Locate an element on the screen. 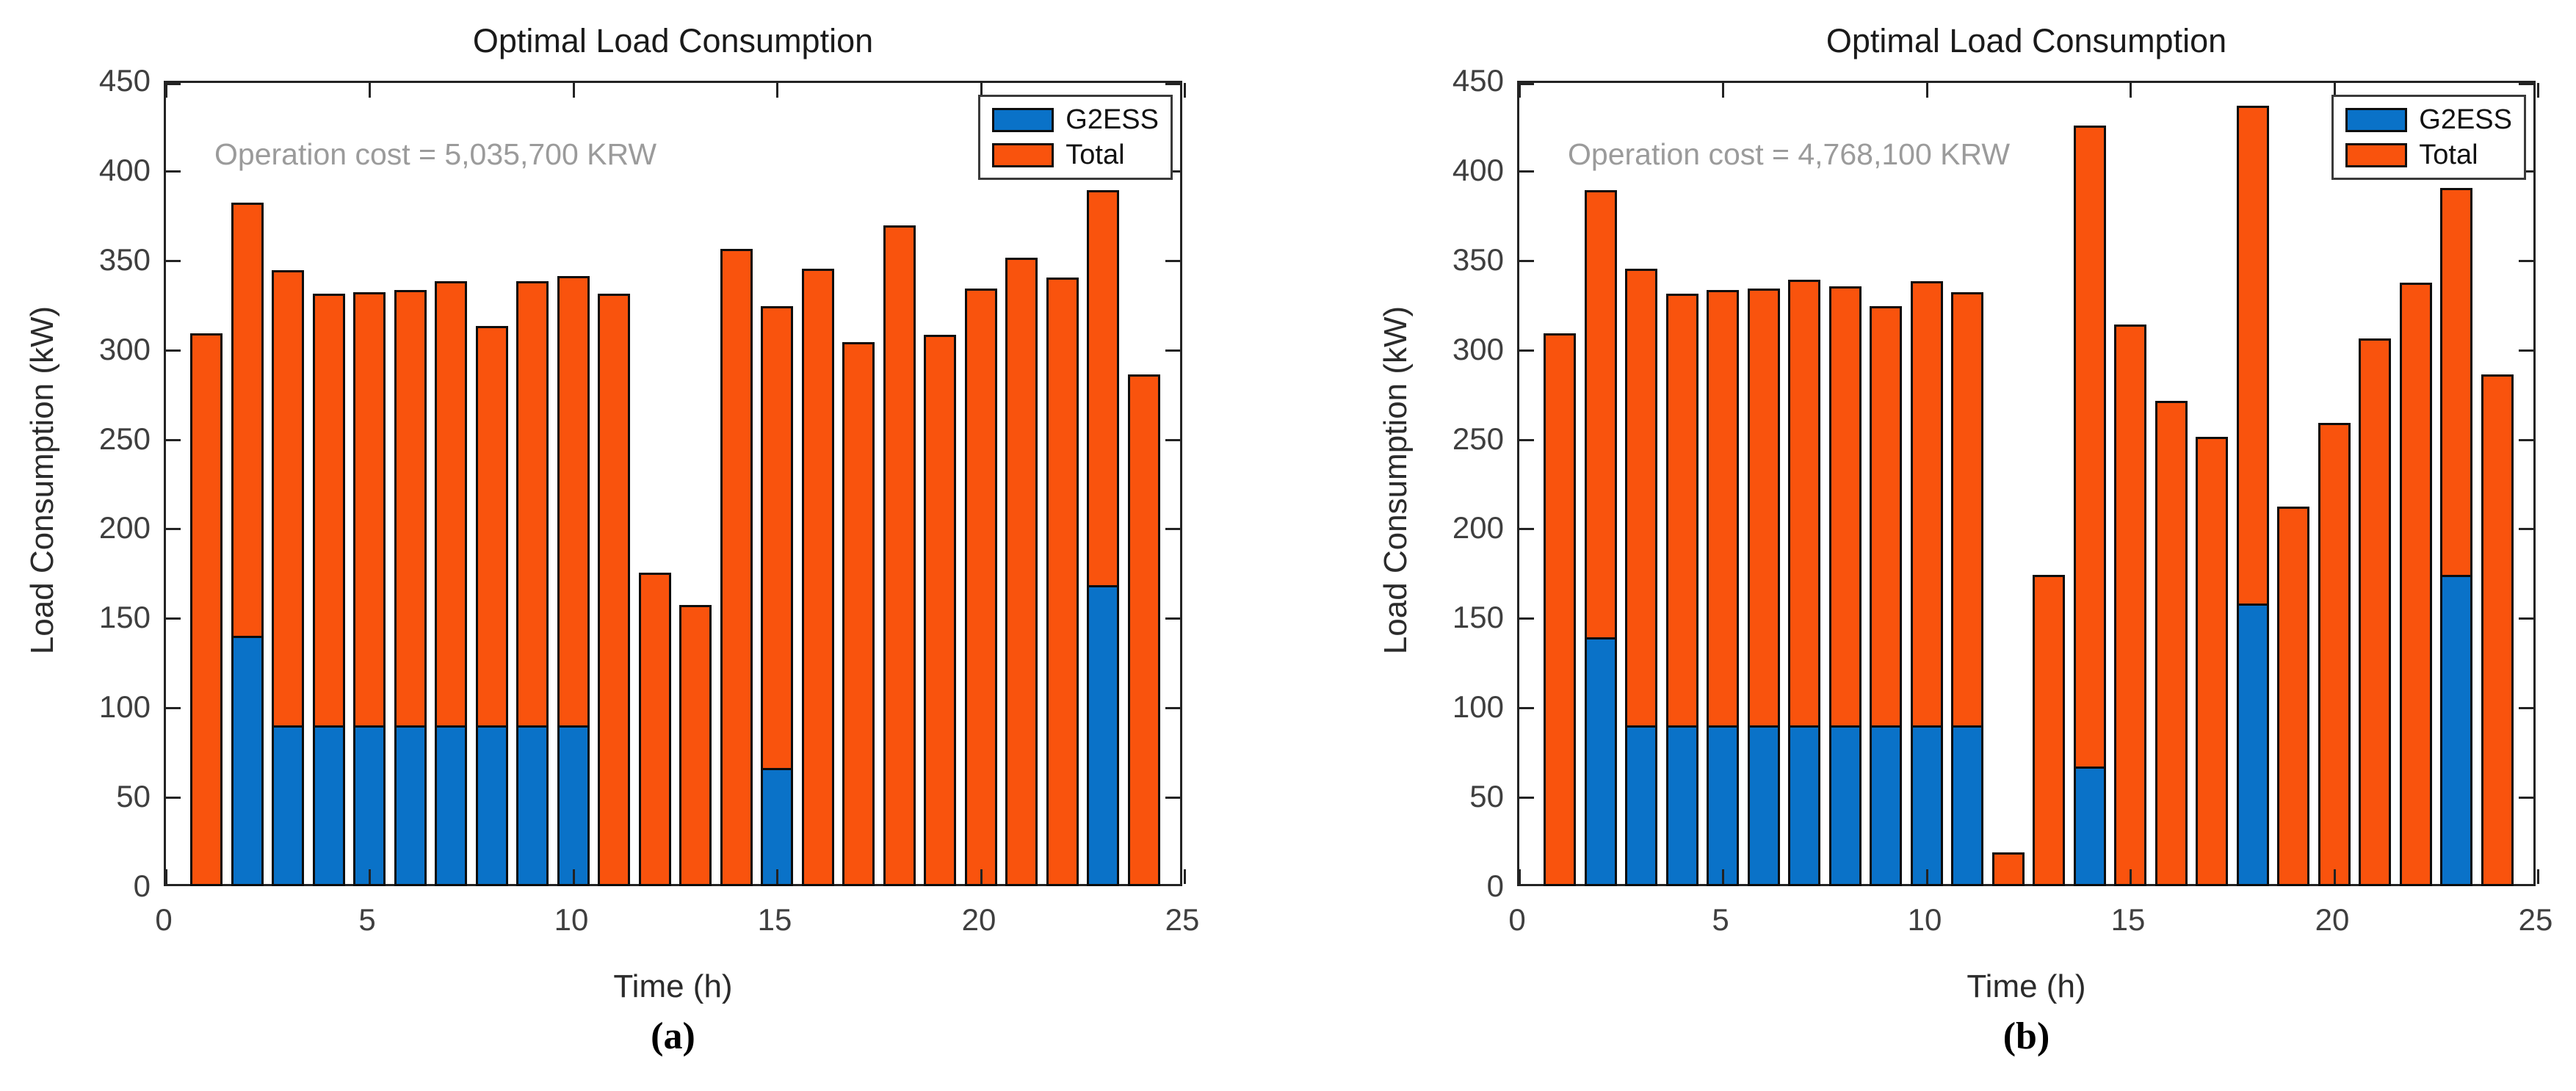  y-tick-label: 150 is located at coordinates (124, 617).